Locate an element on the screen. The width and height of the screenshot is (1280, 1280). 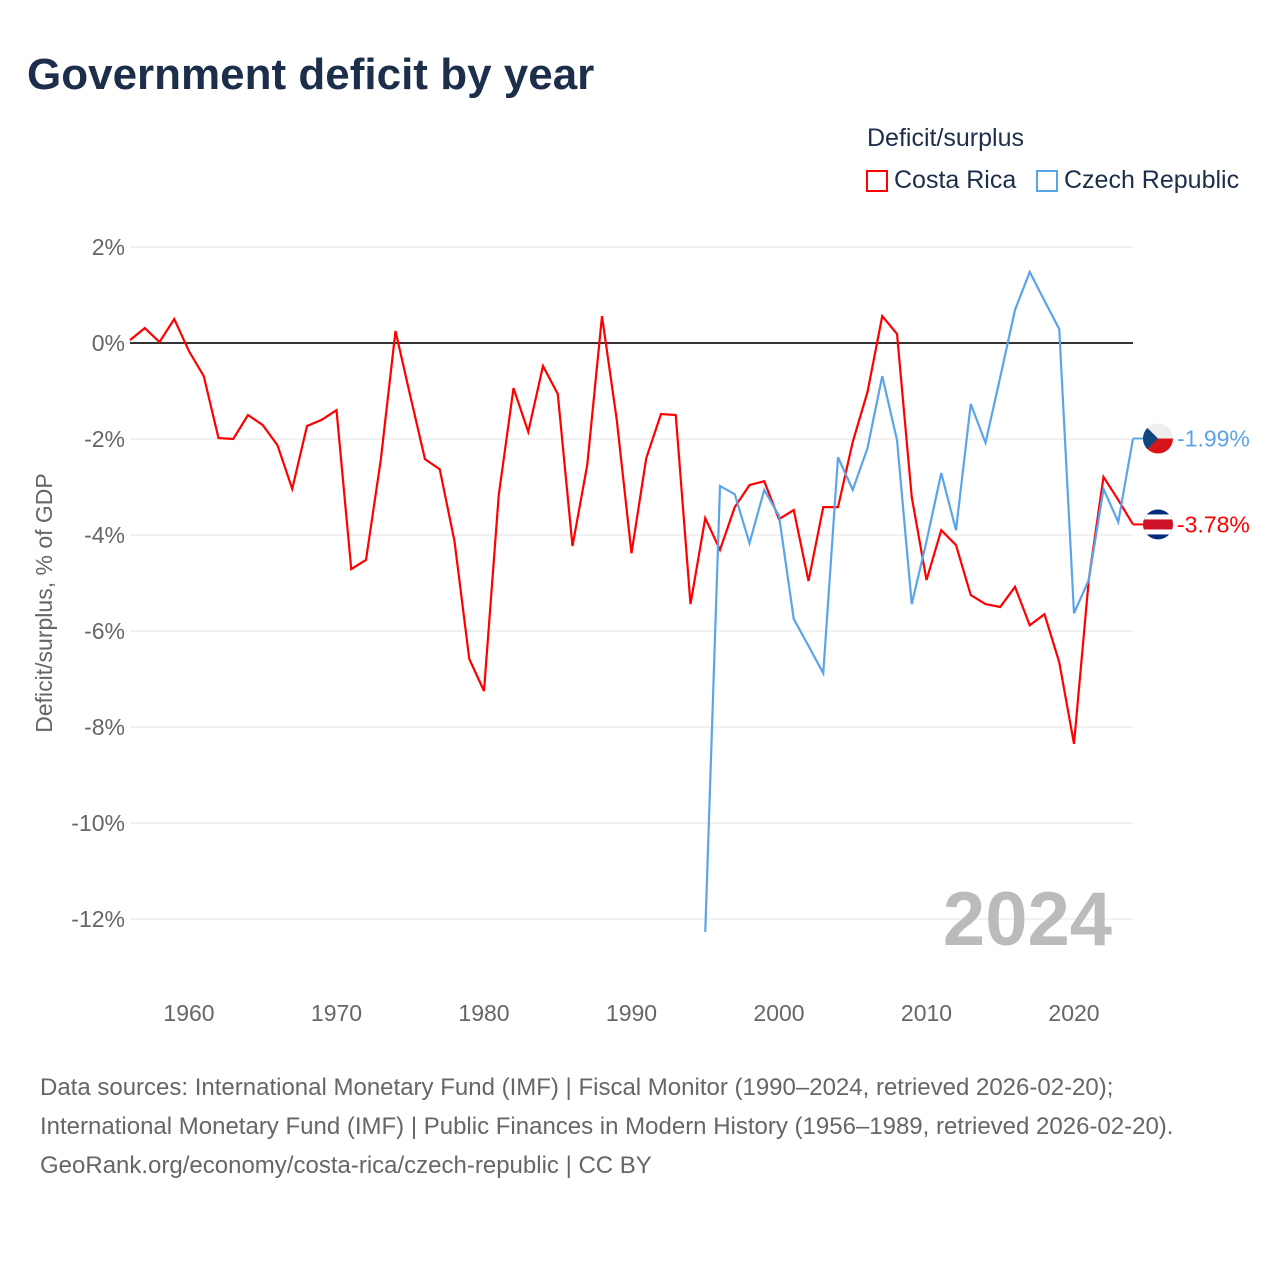
y-tick-label: -6% is located at coordinates (104, 631).